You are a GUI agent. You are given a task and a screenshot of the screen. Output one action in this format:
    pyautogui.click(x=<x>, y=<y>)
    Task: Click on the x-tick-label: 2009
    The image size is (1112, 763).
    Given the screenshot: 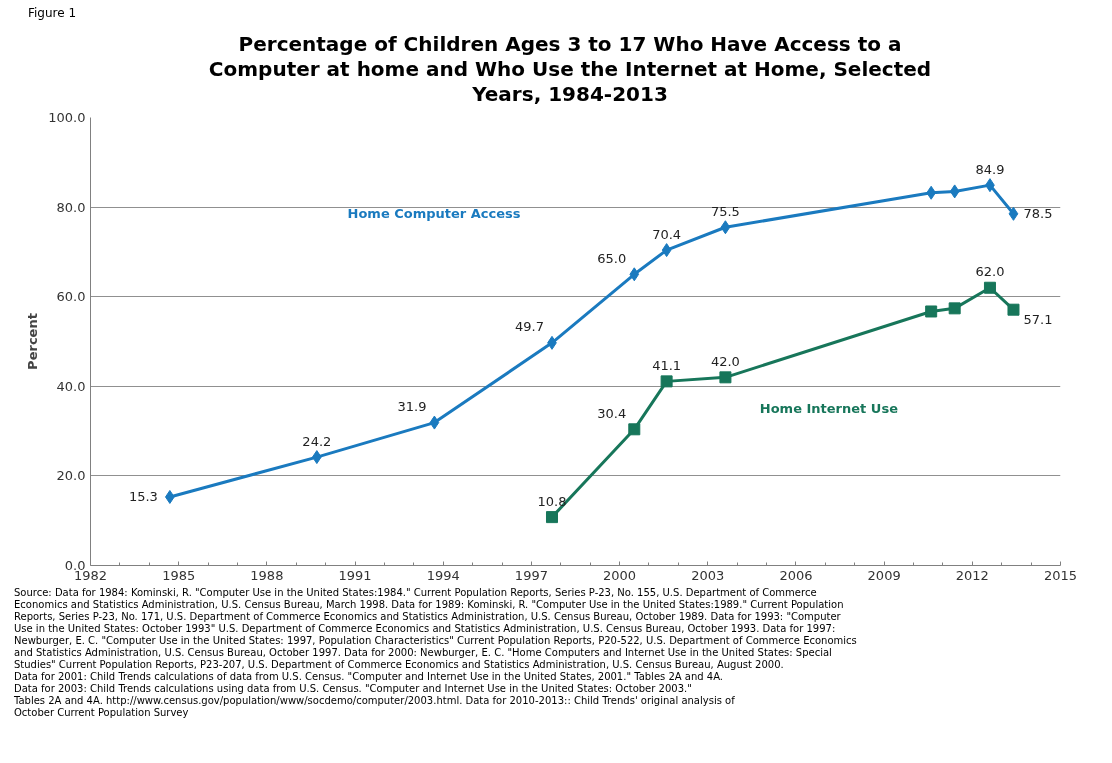 What is the action you would take?
    pyautogui.click(x=884, y=575)
    